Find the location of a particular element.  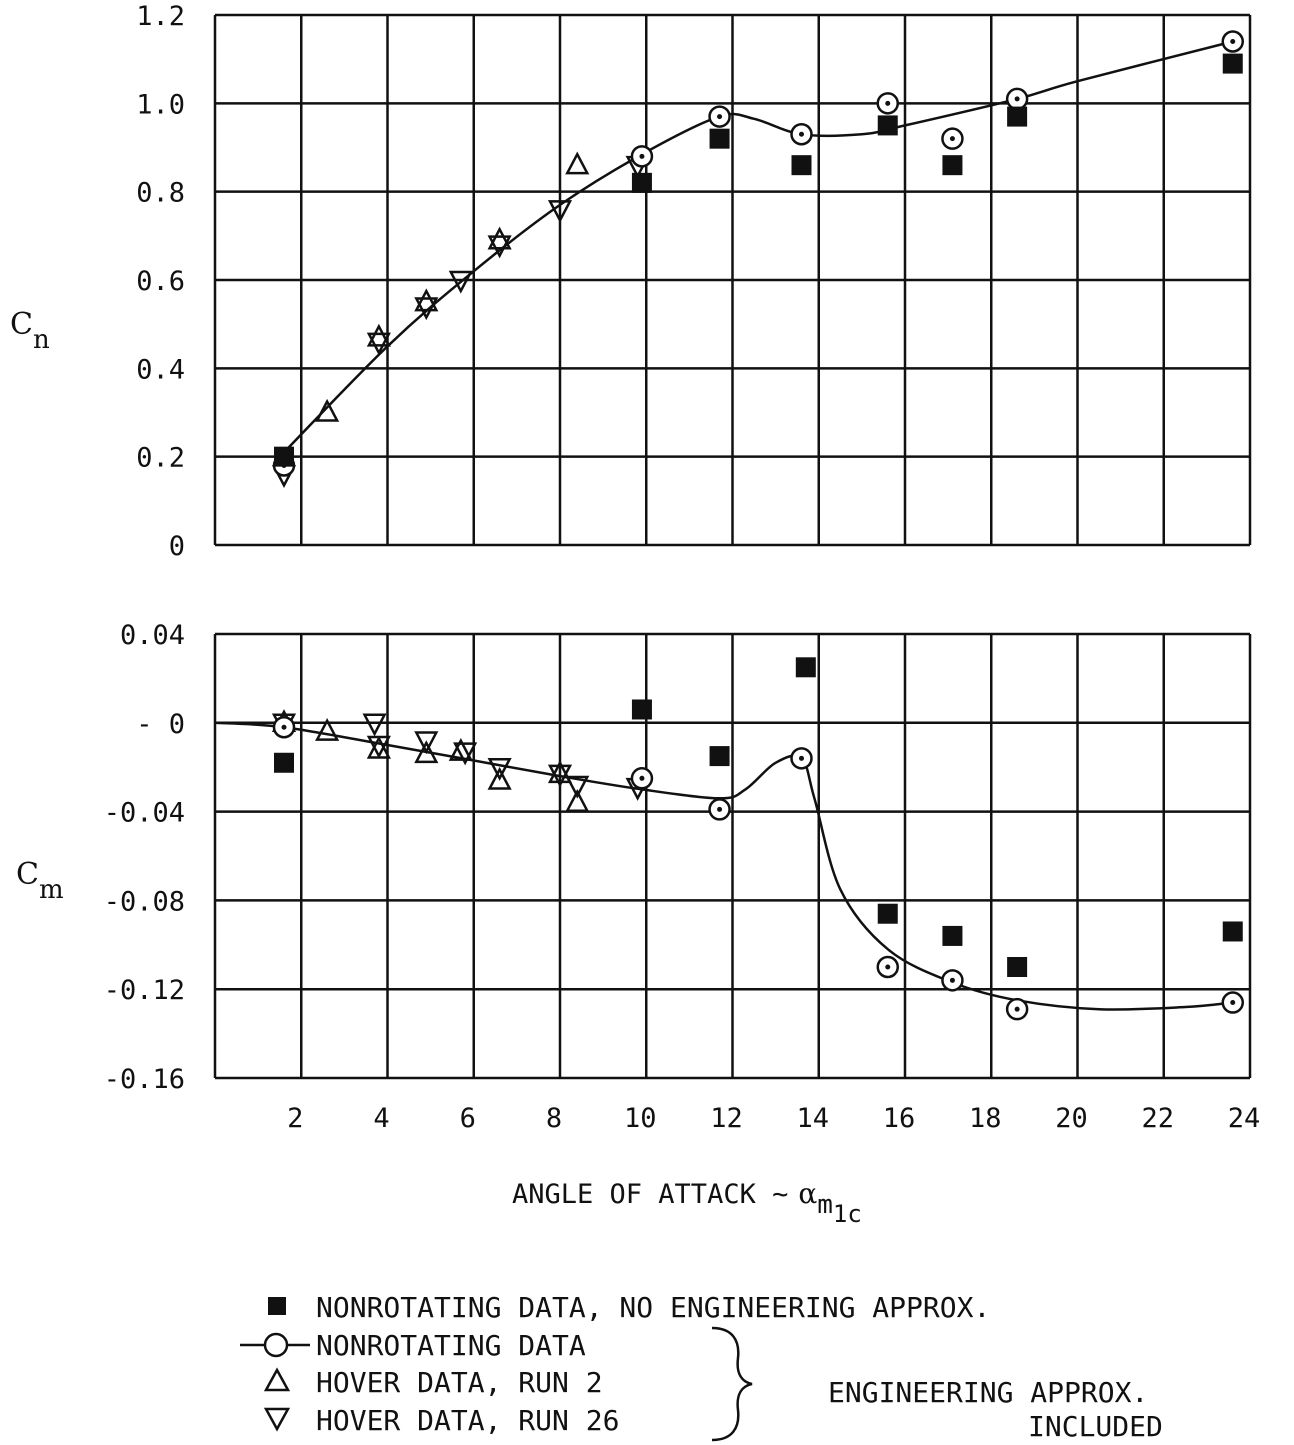

cn-y-tick-label-0: 0 is located at coordinates (177, 546).